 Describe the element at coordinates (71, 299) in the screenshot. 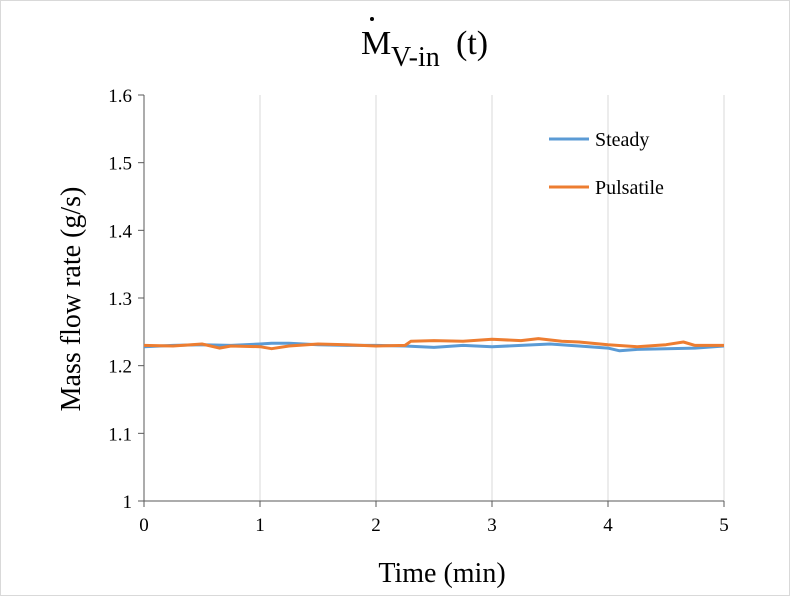

I see `y-axis-label: Mass flow rate (g/s)` at that location.